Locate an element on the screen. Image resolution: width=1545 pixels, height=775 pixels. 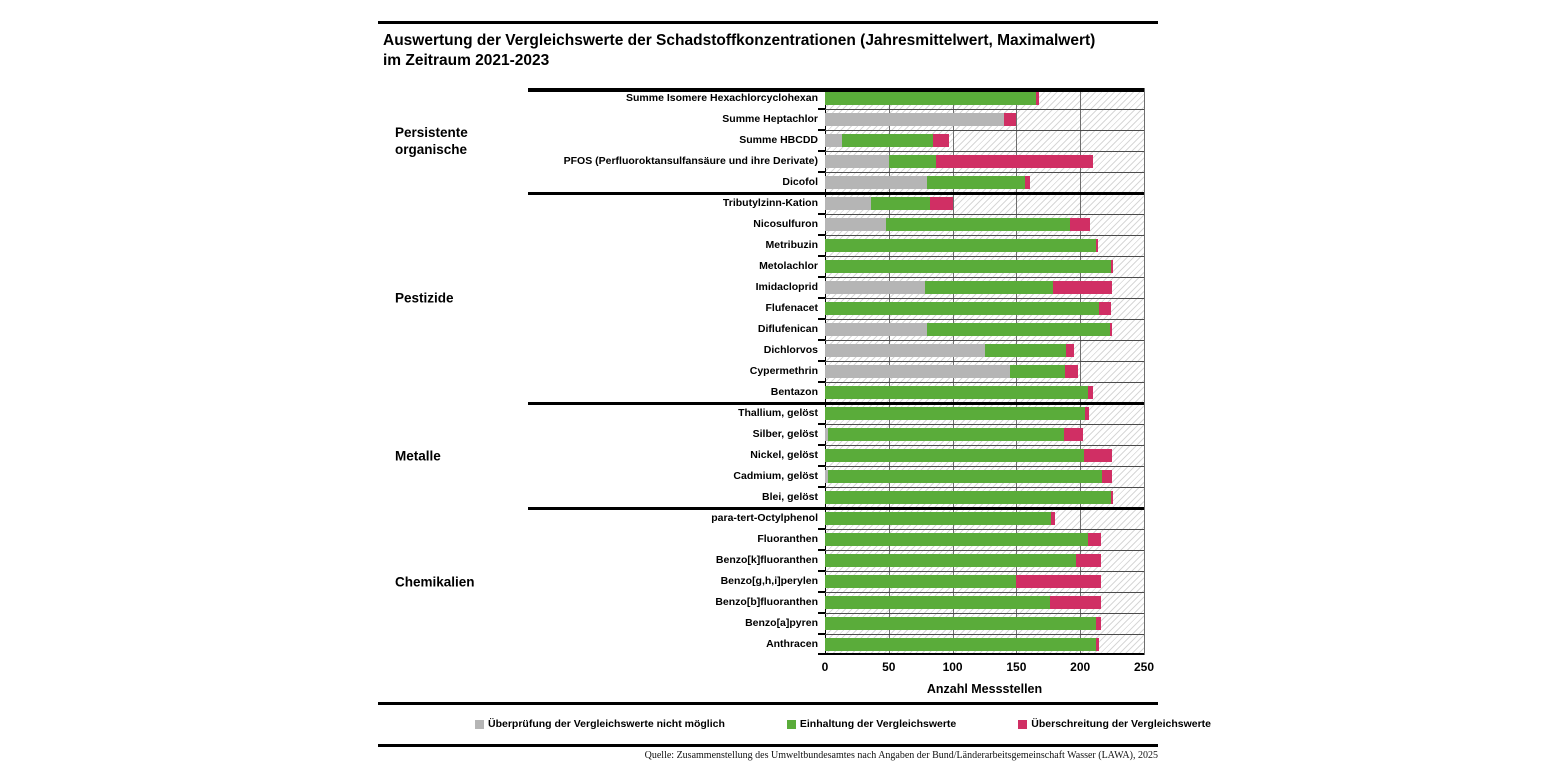
x-tick-label: 50 is located at coordinates (889, 667).